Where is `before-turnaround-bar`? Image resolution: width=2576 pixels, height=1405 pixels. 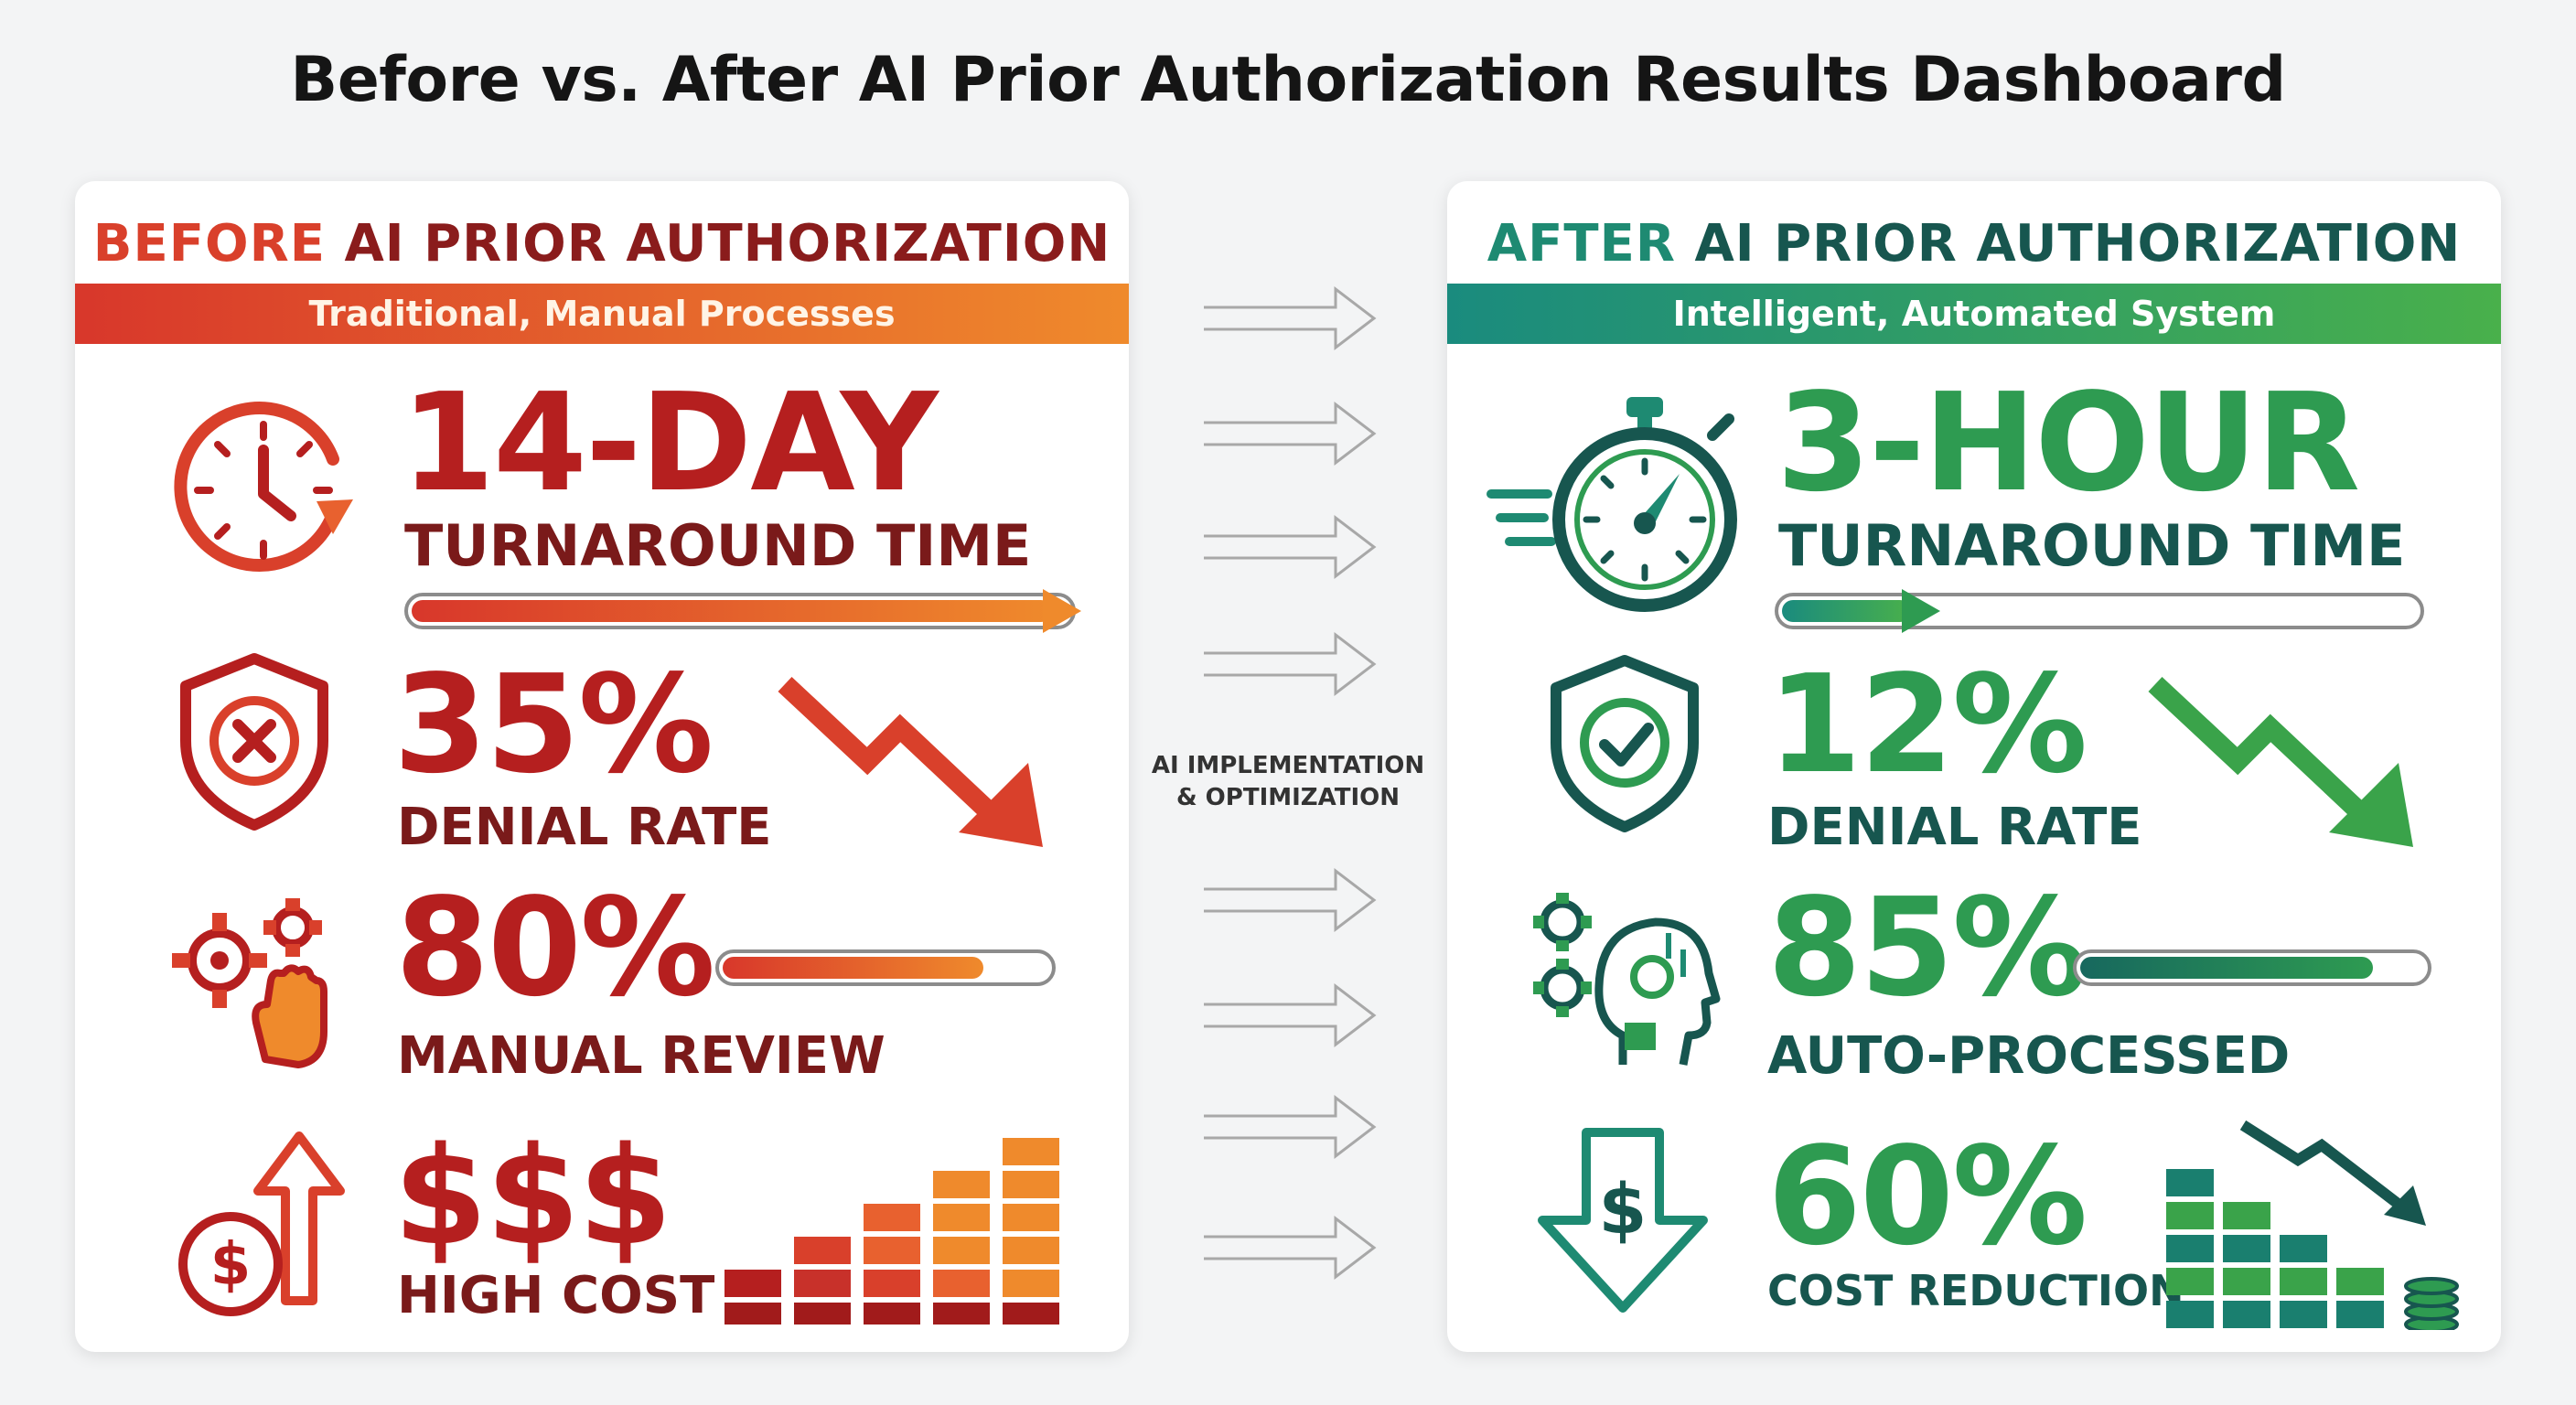
before-turnaround-bar is located at coordinates (768, 611).